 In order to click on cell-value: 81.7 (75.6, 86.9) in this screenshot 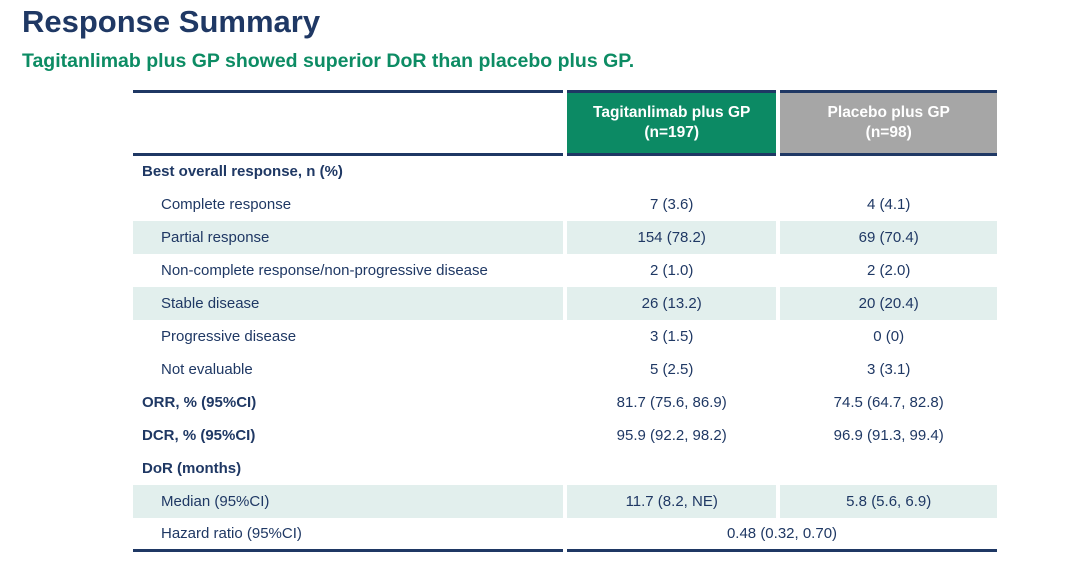, I will do `click(670, 402)`.